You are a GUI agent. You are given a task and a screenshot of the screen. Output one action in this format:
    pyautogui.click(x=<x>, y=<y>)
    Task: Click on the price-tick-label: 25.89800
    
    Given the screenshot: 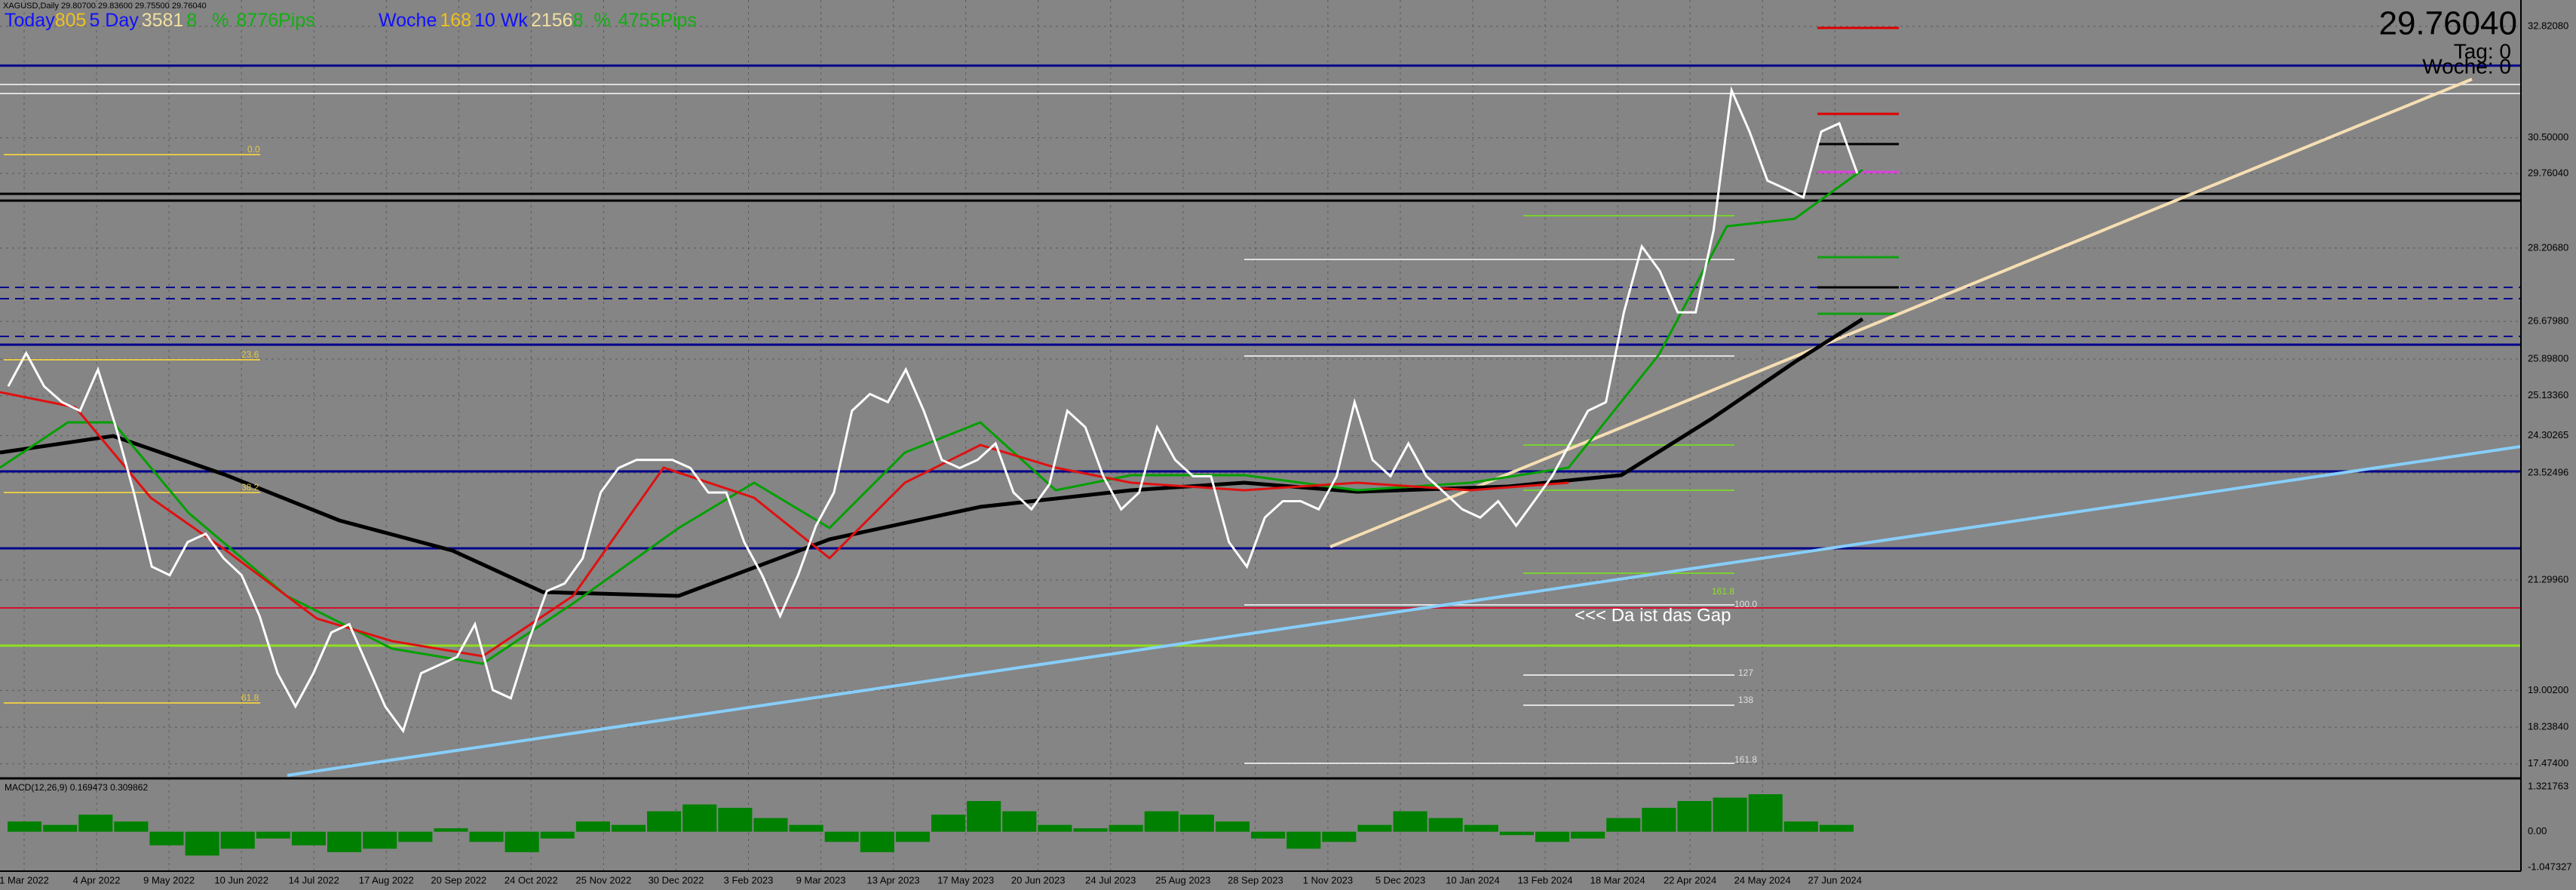 What is the action you would take?
    pyautogui.click(x=2548, y=358)
    